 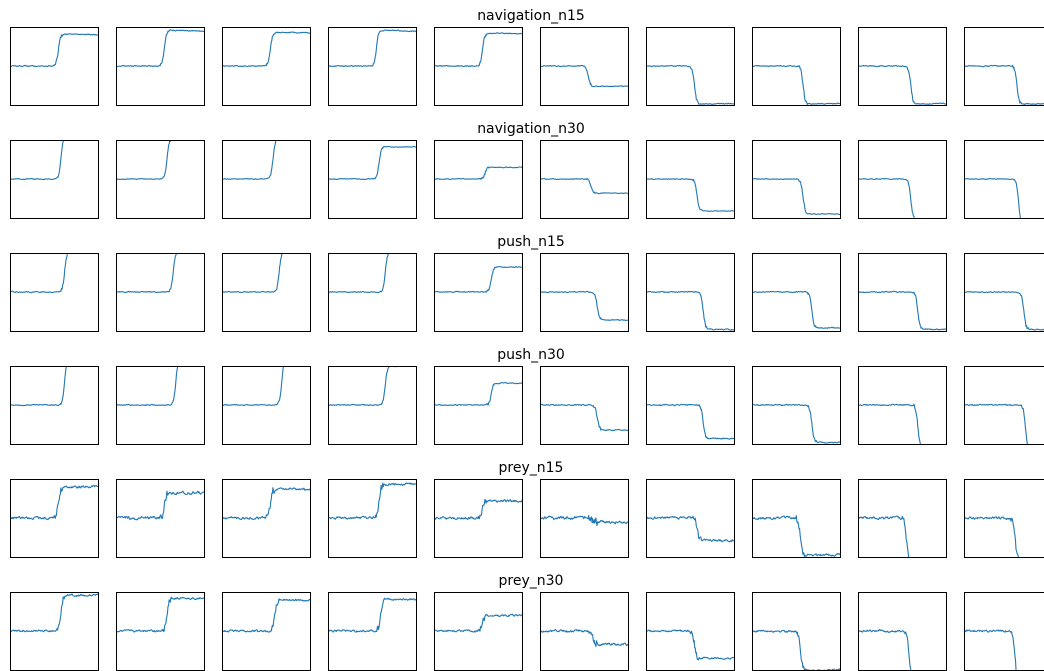 I want to click on row-title: prey_n30, so click(x=531, y=581).